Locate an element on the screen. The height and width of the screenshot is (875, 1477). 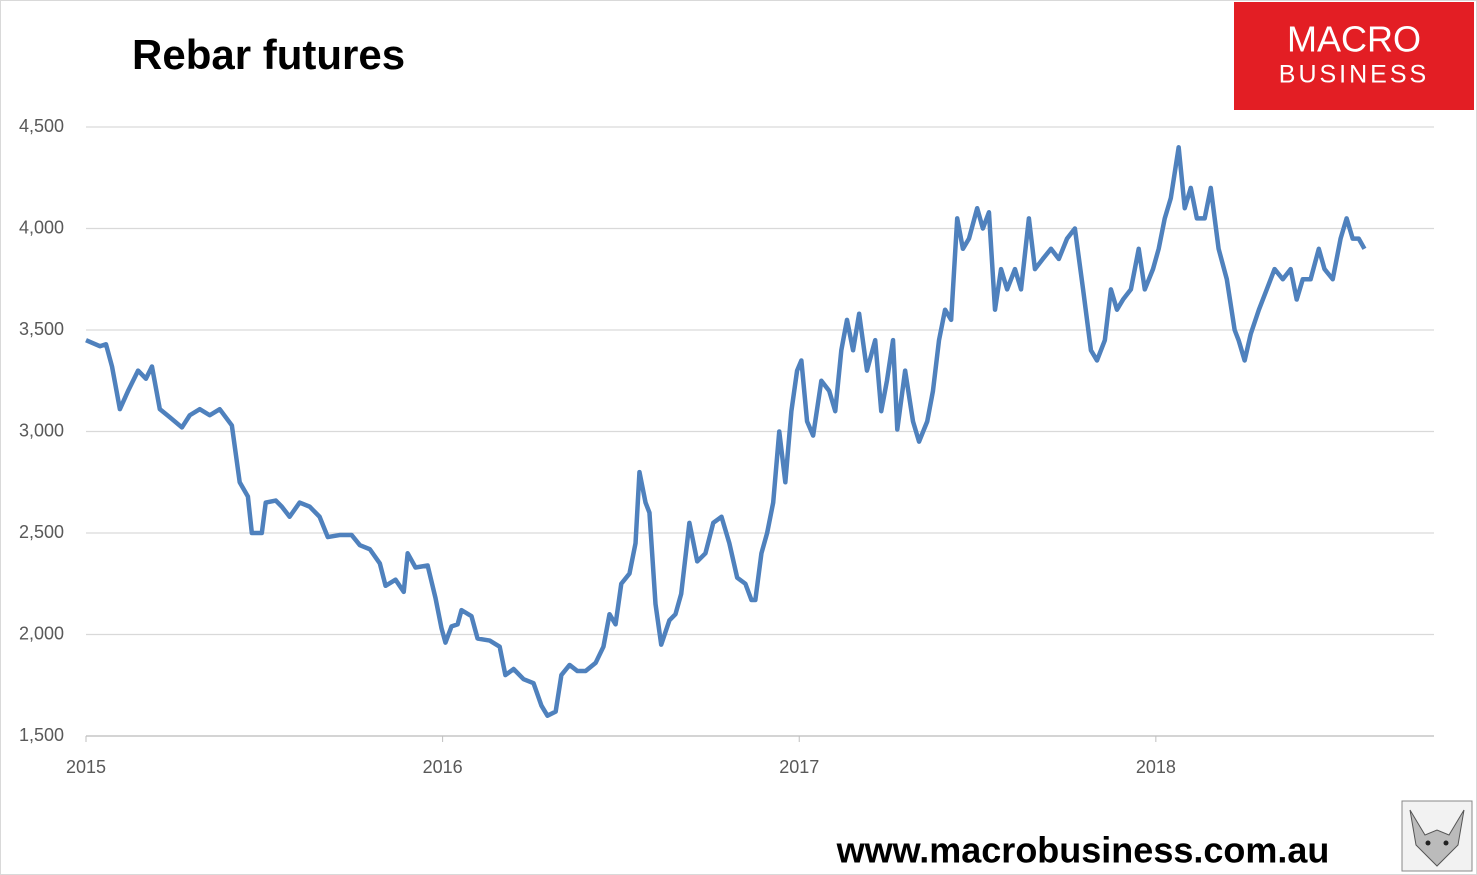
y-tick-label: 4,500 is located at coordinates (41, 126).